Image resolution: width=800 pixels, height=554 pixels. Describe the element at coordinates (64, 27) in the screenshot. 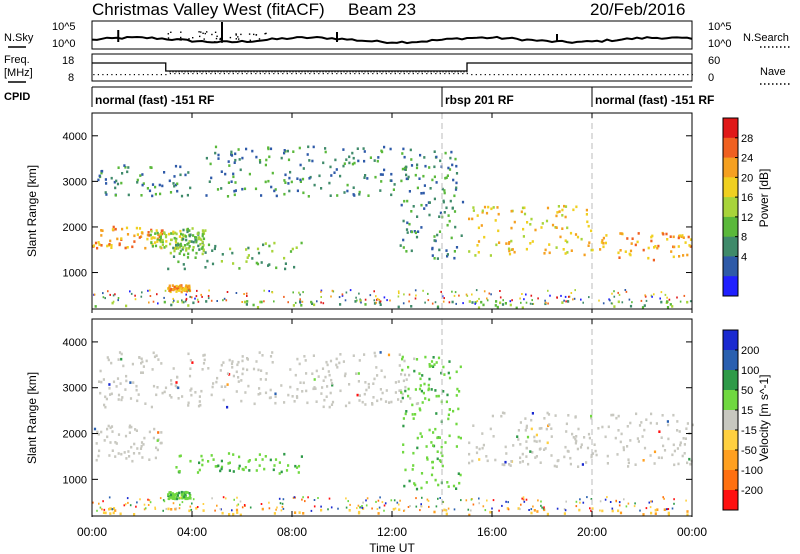

I see `noise-tick-top-left: 10^5` at that location.